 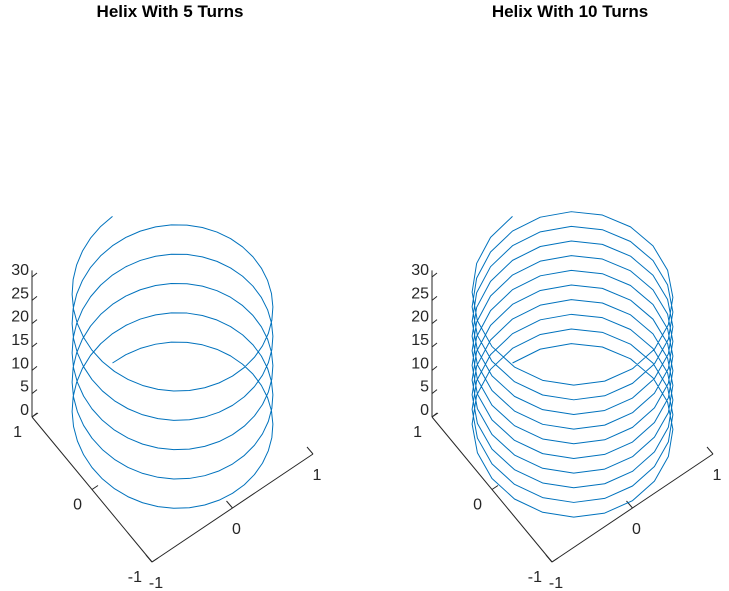 What do you see at coordinates (170, 11) in the screenshot?
I see `chart-title: Helix With 5 Turns` at bounding box center [170, 11].